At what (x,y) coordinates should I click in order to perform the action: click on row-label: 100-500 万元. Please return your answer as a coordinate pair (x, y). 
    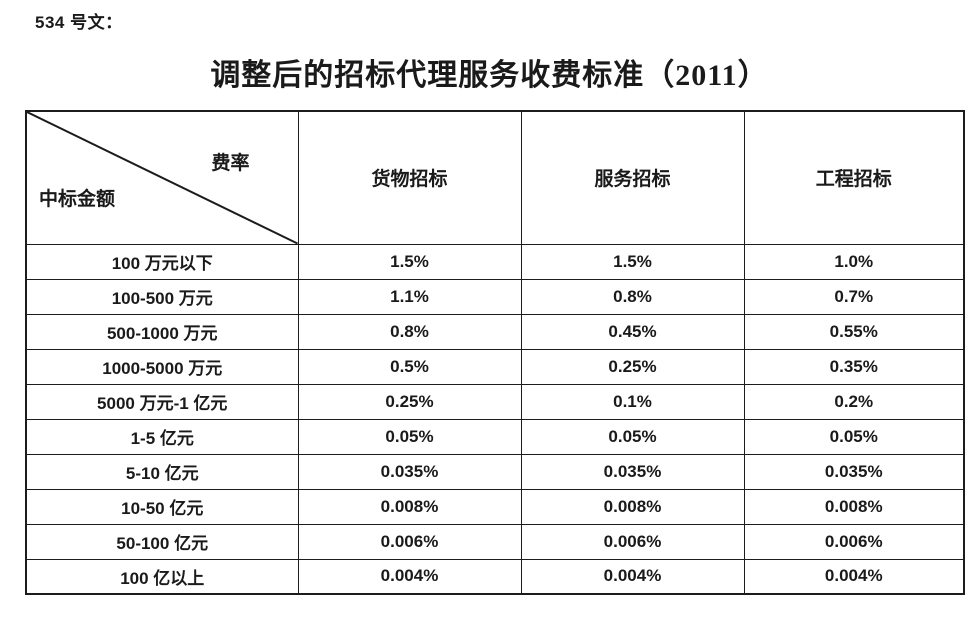
    Looking at the image, I should click on (162, 296).